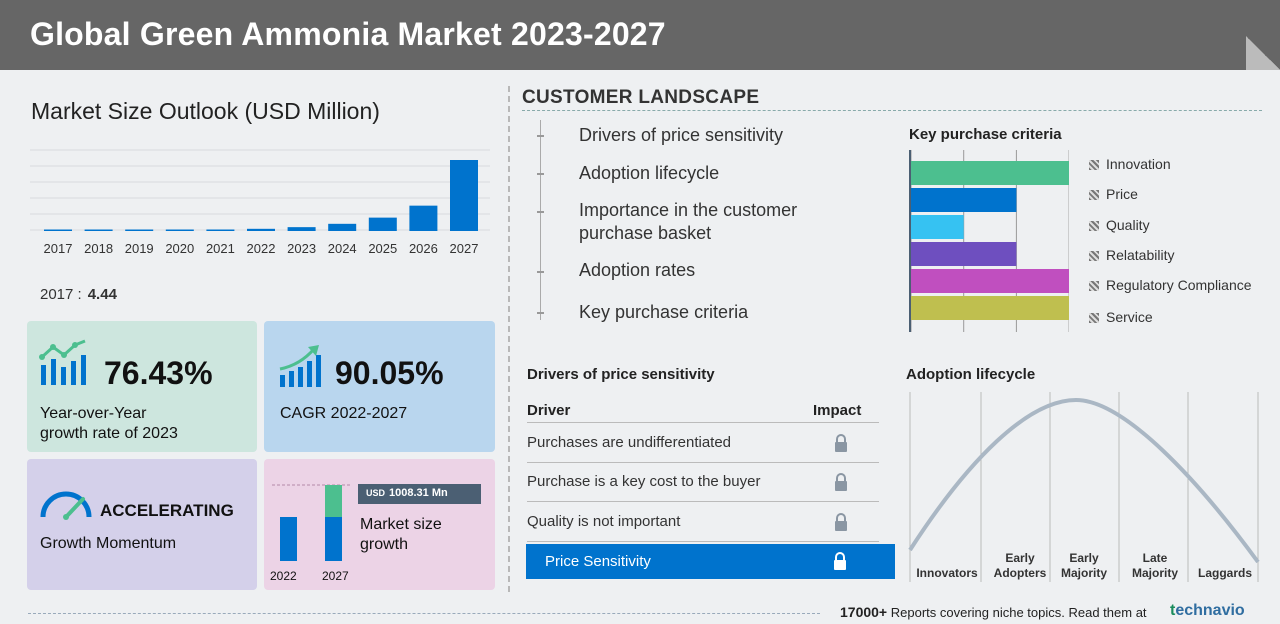 The image size is (1280, 624). I want to click on growth-card: 2022 2027 Market size growth, so click(379, 524).